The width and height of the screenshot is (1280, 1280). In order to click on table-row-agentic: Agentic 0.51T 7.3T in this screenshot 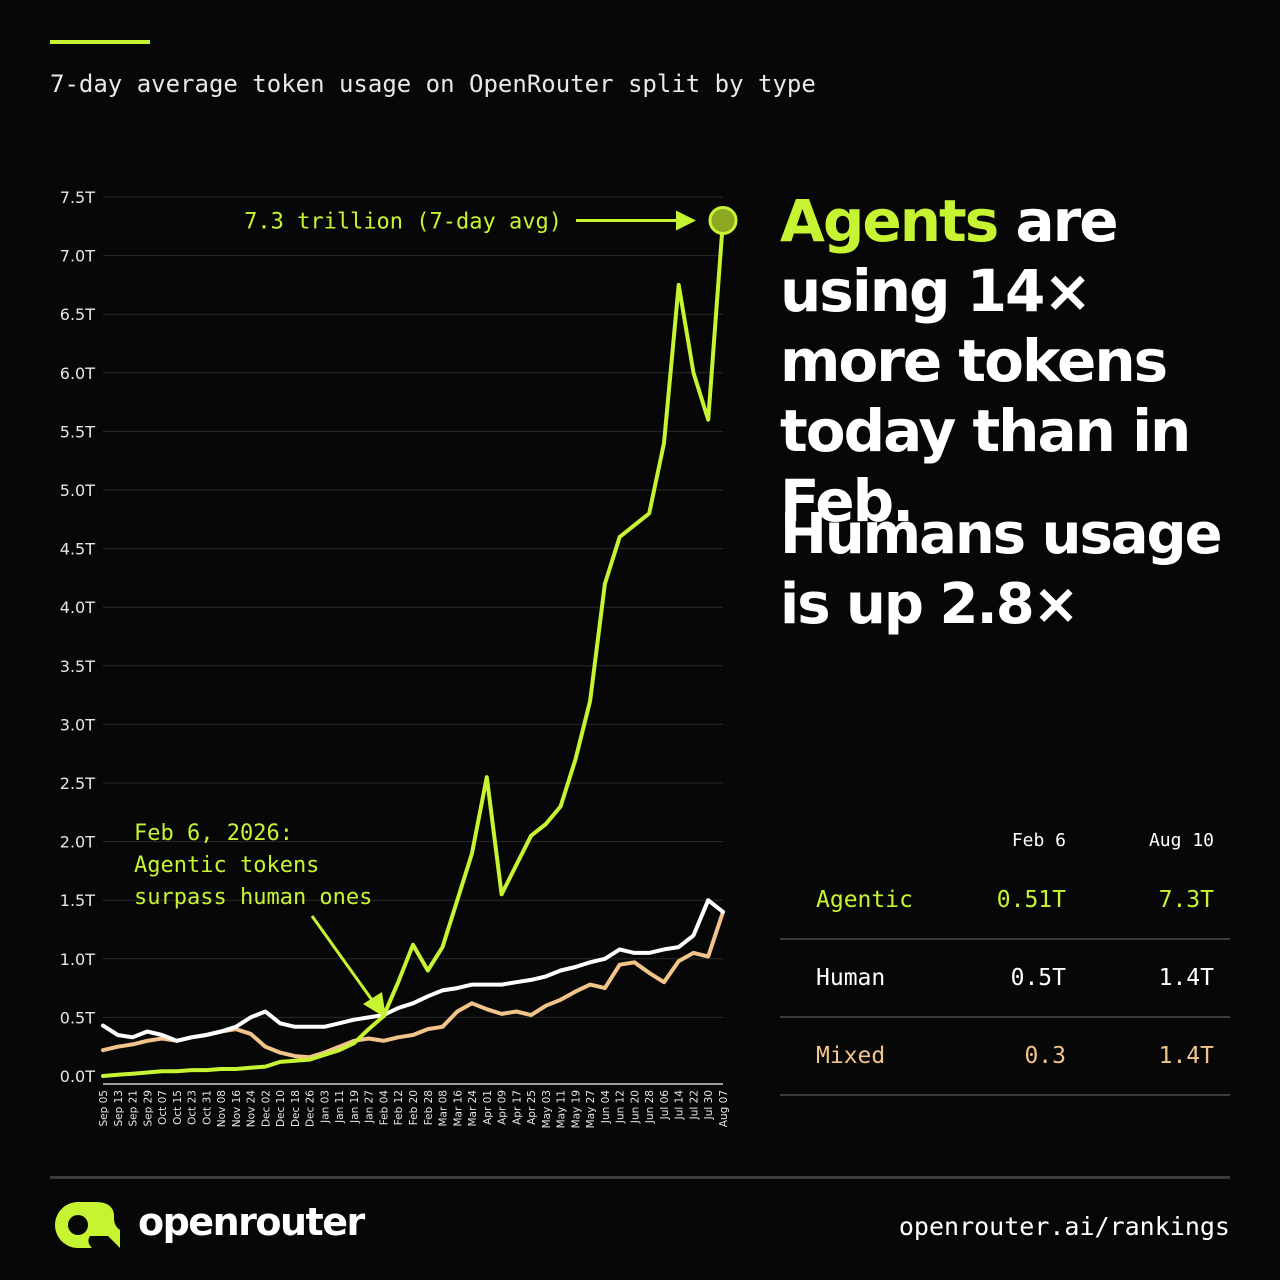, I will do `click(1005, 901)`.